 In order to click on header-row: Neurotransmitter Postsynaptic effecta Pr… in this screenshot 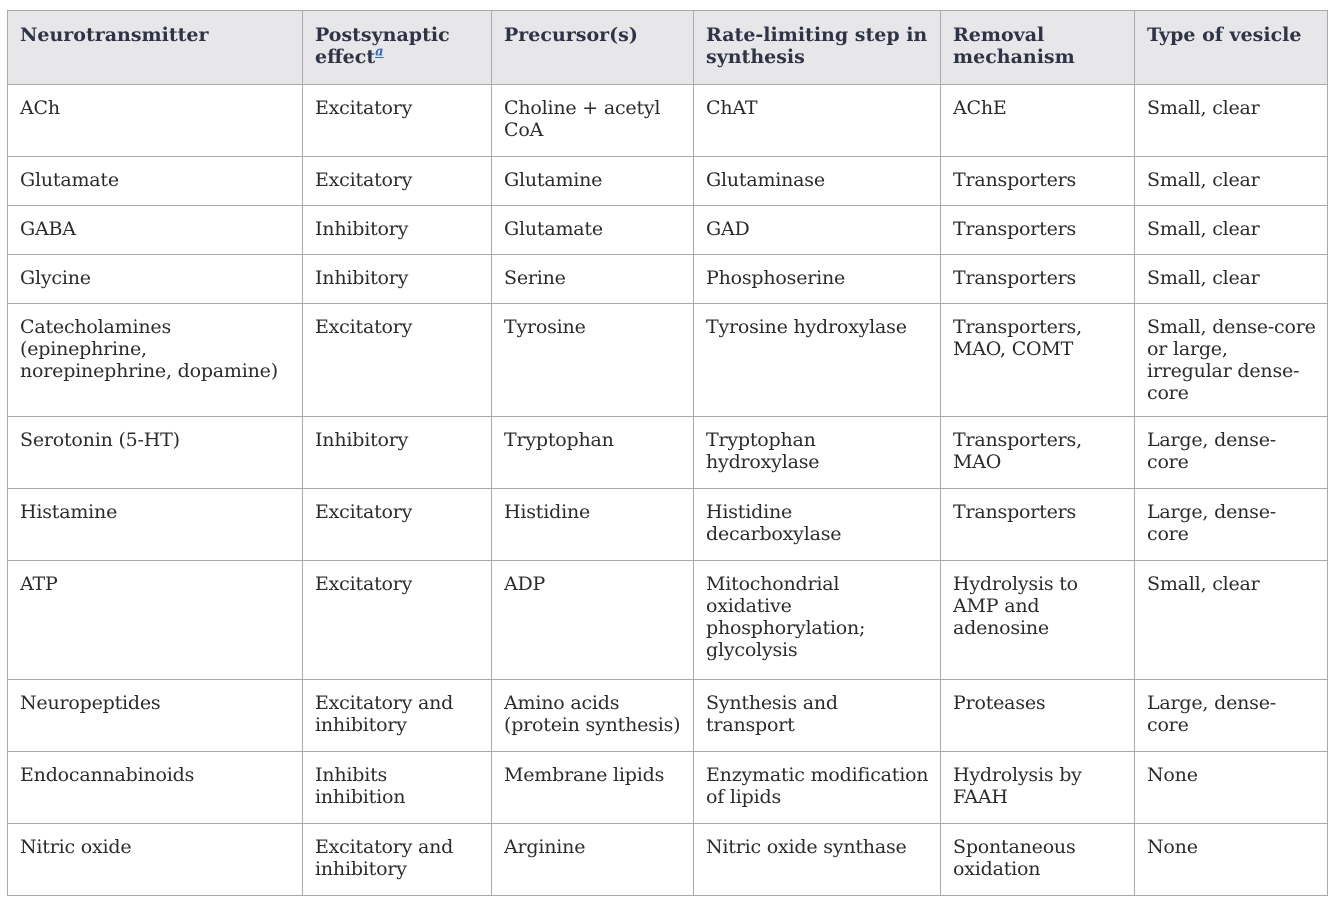, I will do `click(667, 47)`.